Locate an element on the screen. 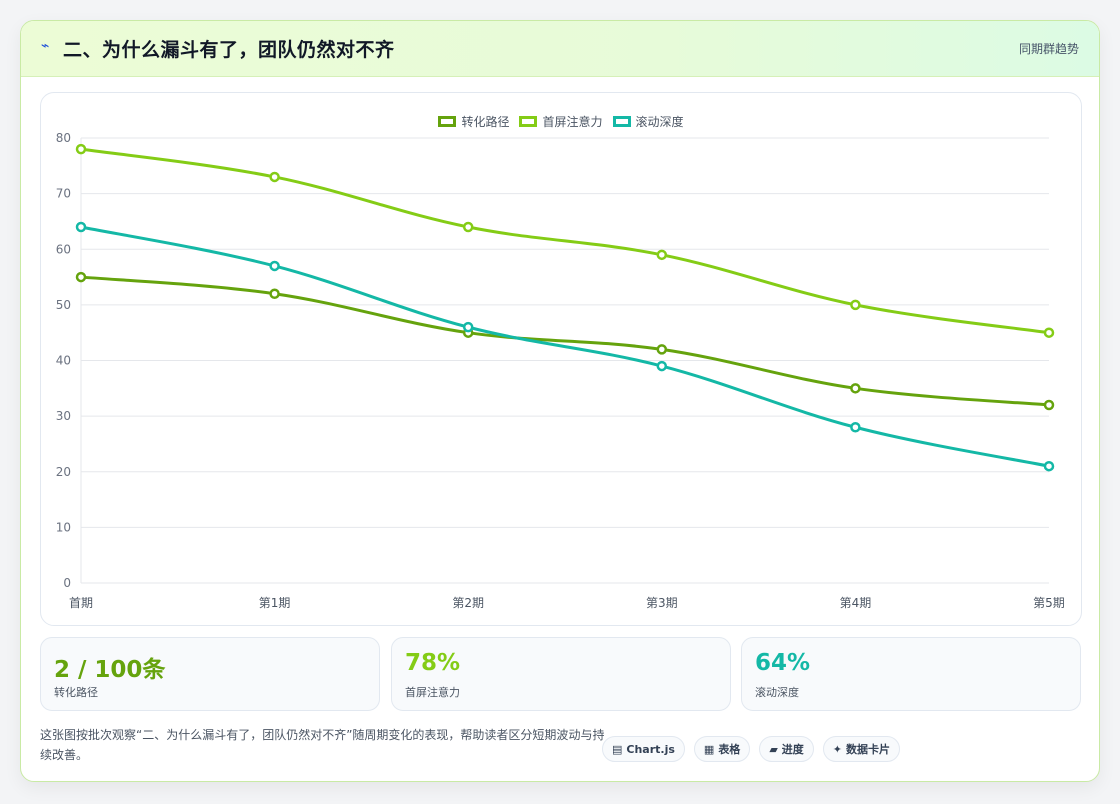  y-tick-label: 40 is located at coordinates (63, 361).